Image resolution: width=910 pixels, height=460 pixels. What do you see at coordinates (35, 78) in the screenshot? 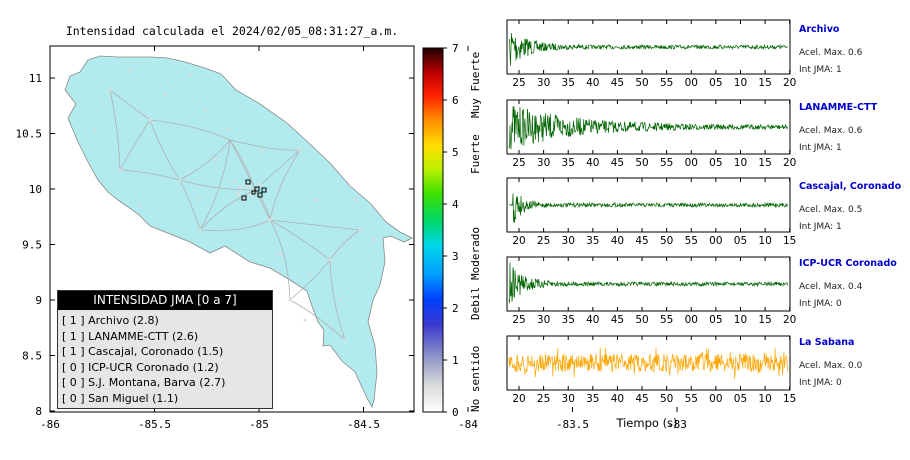
I see `map-y-tick-label: 11` at bounding box center [35, 78].